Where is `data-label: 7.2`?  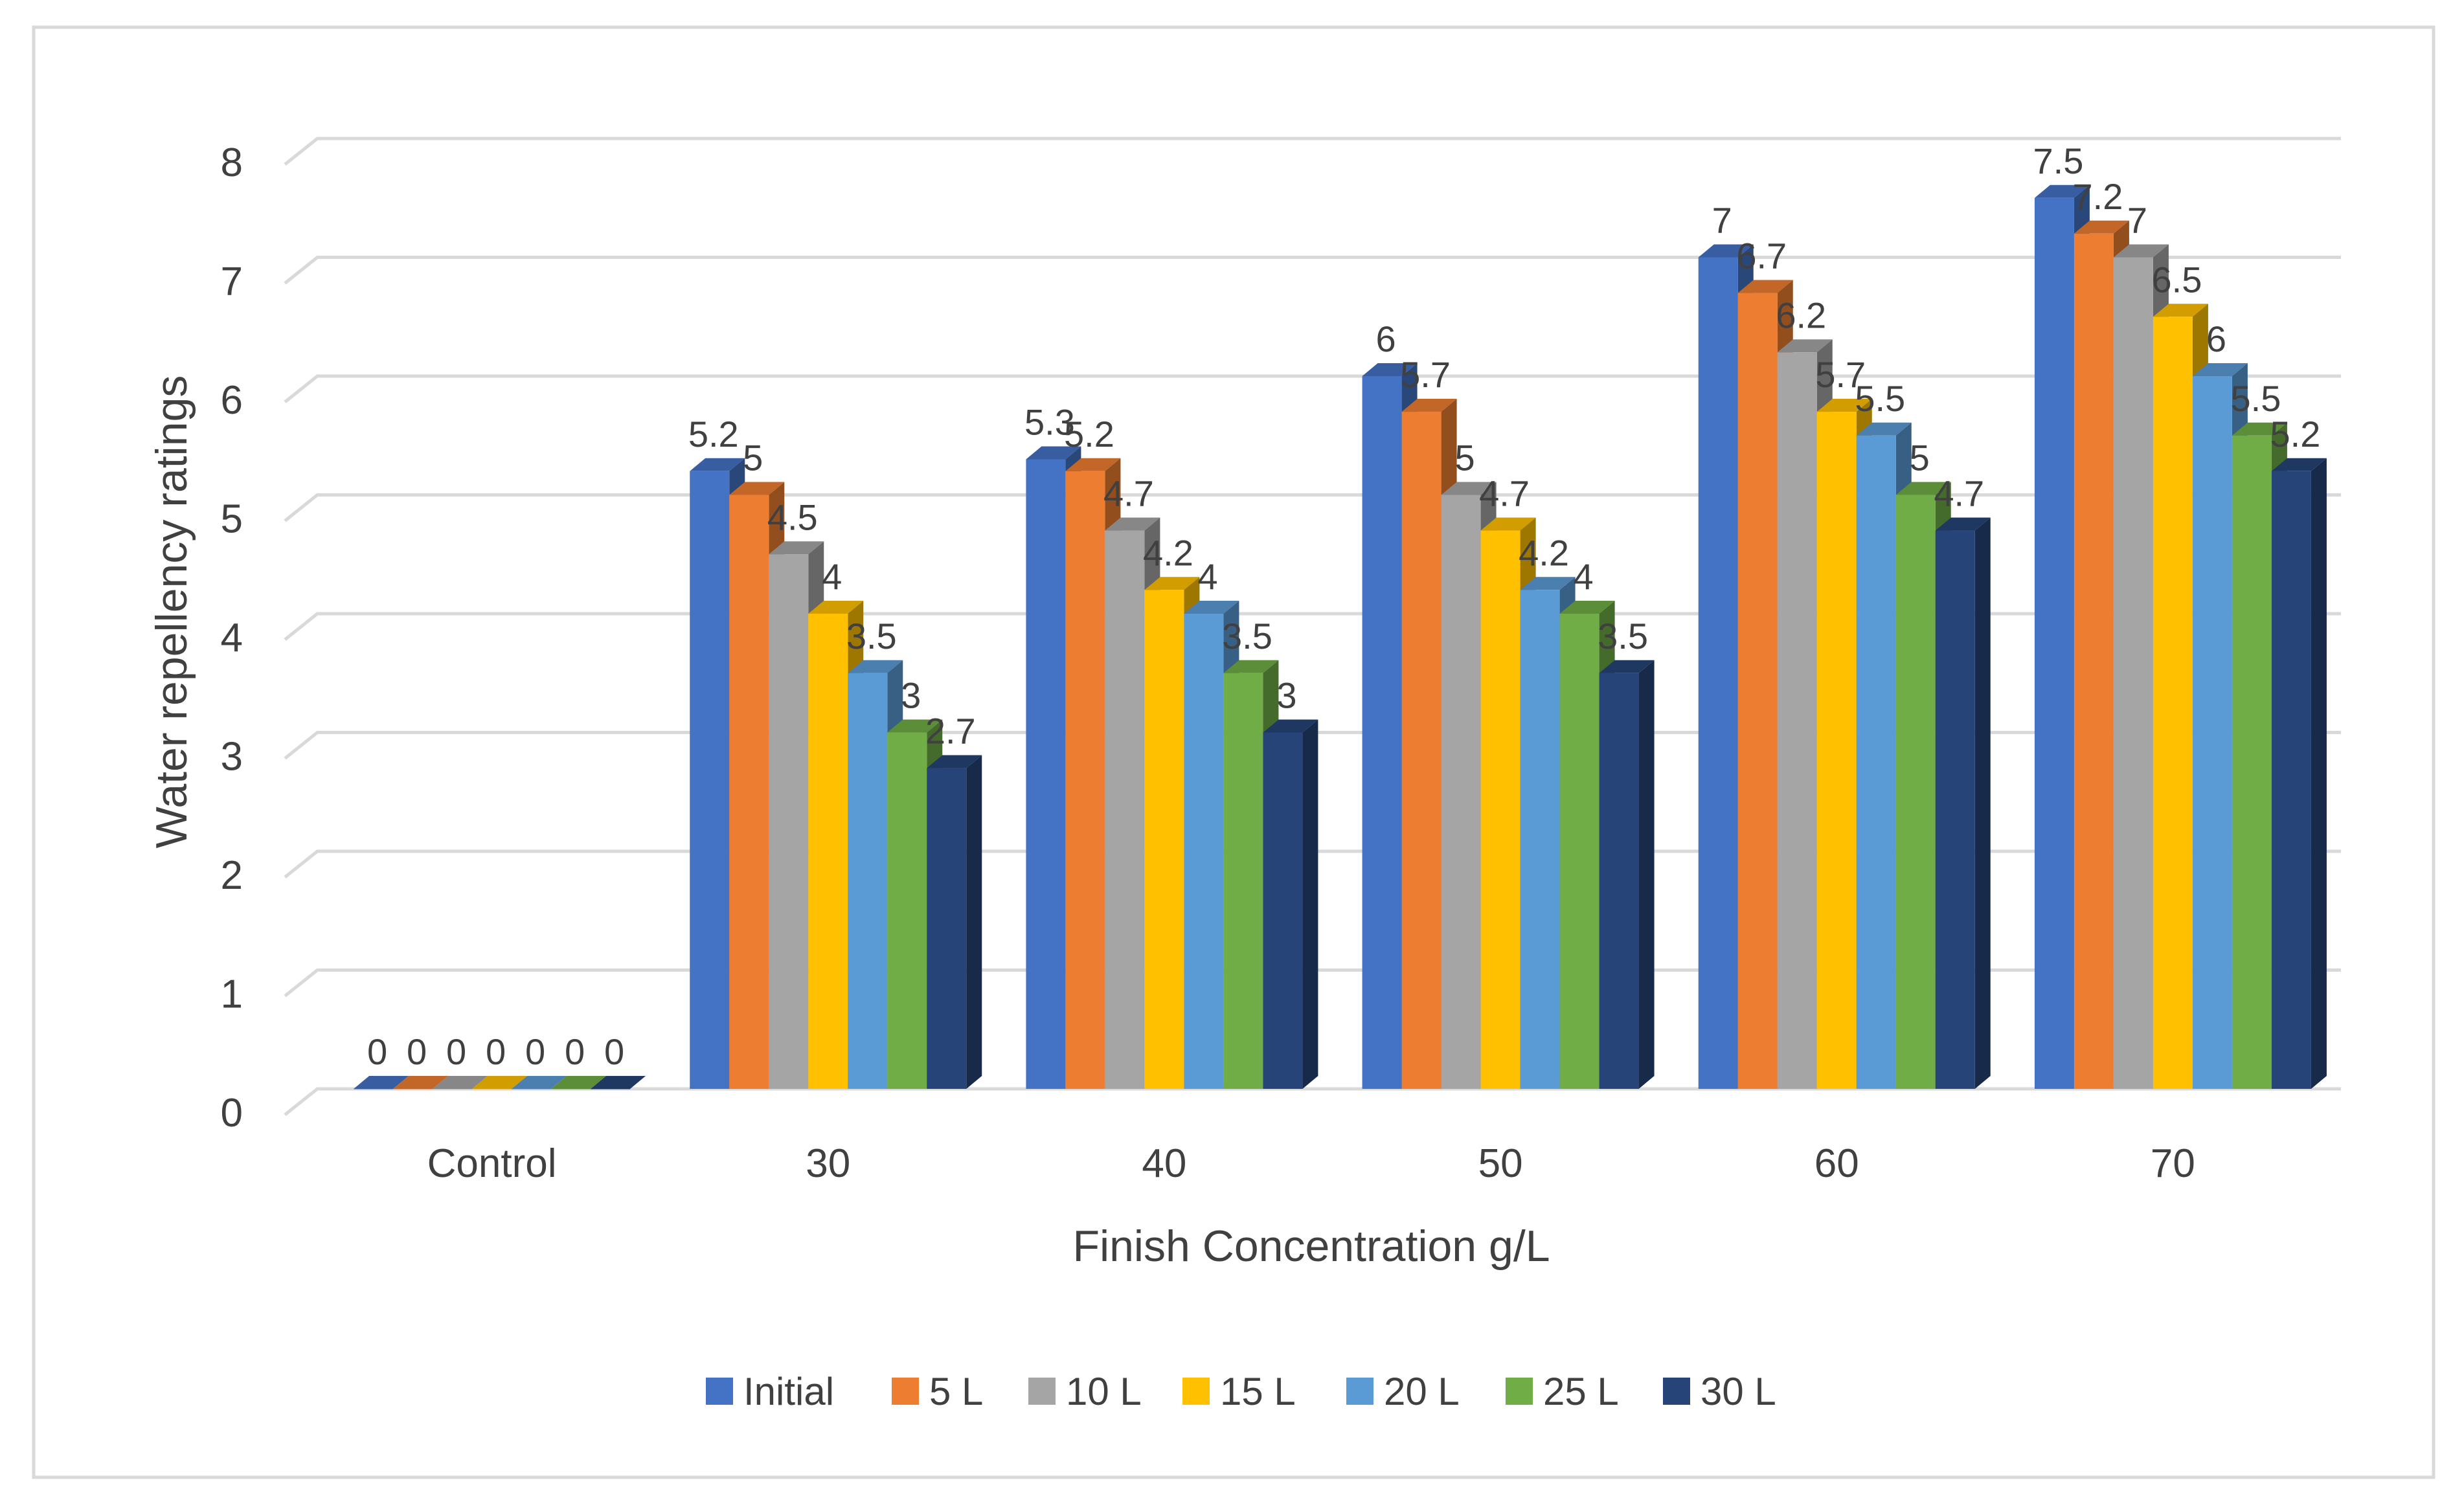 data-label: 7.2 is located at coordinates (2097, 196).